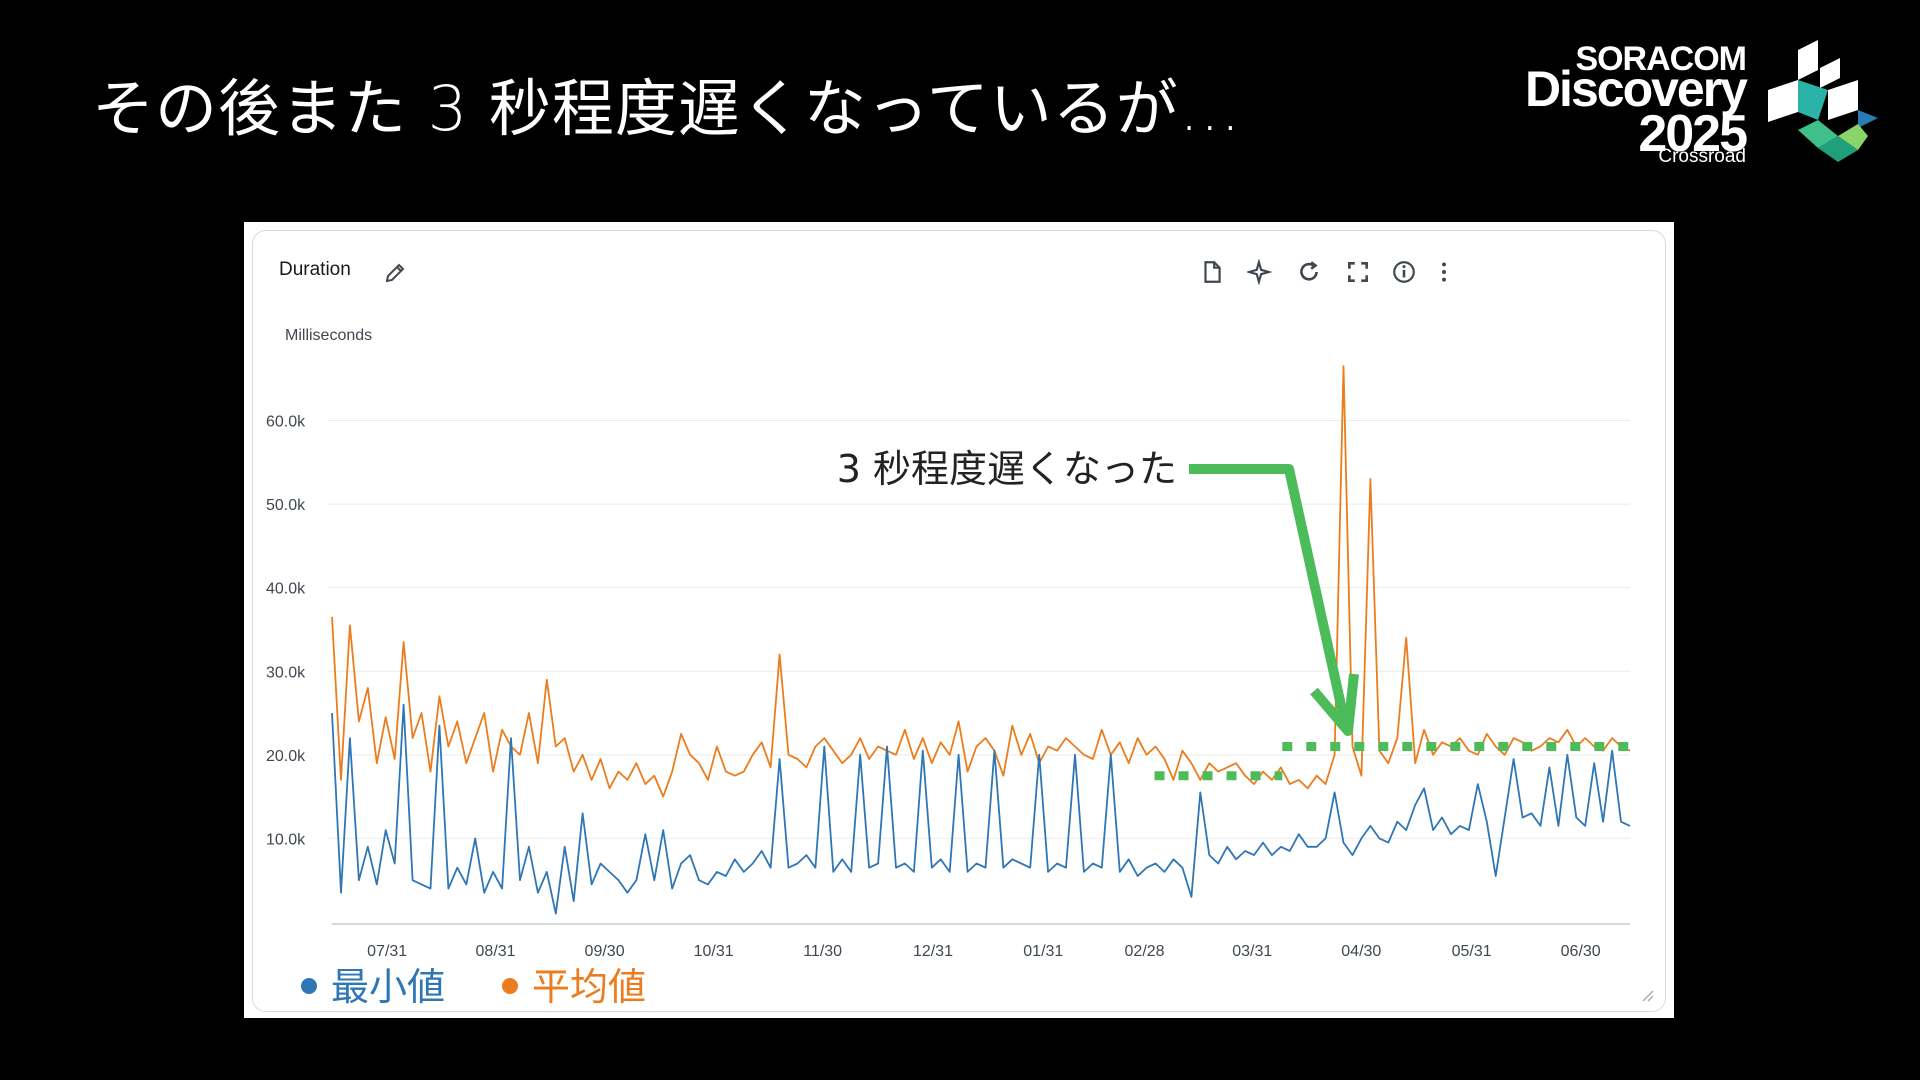  I want to click on x-tick-label: 12/31, so click(933, 951).